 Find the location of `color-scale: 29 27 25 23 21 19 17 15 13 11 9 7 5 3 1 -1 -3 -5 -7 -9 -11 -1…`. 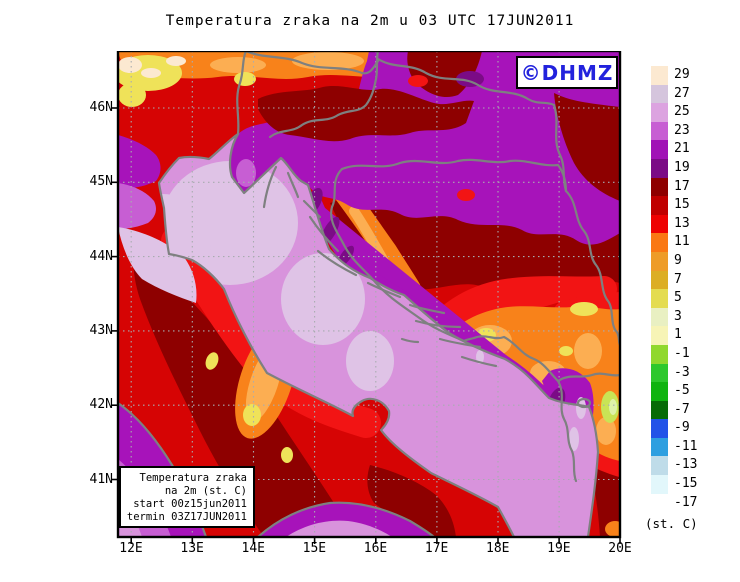

color-scale: 29 27 25 23 21 19 17 15 13 11 9 7 5 3 1 -1 -3 -5 -7 -9 -11 -1… is located at coordinates (674, 289).